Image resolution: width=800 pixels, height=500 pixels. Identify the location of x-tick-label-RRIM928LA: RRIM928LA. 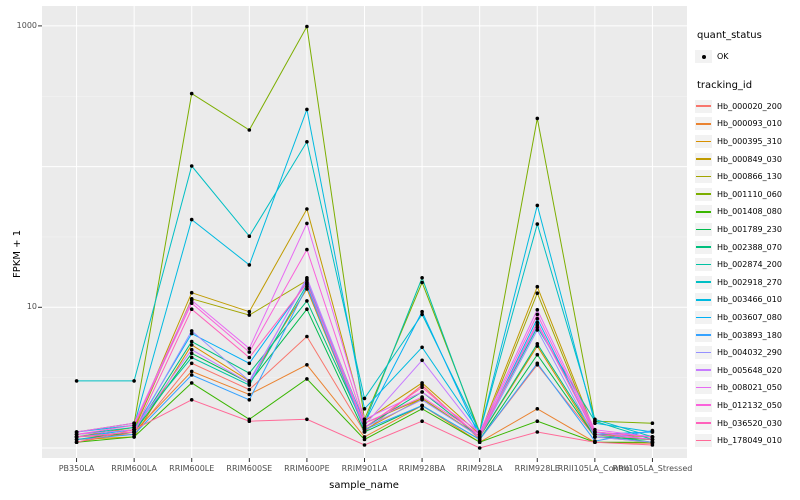
(479, 468).